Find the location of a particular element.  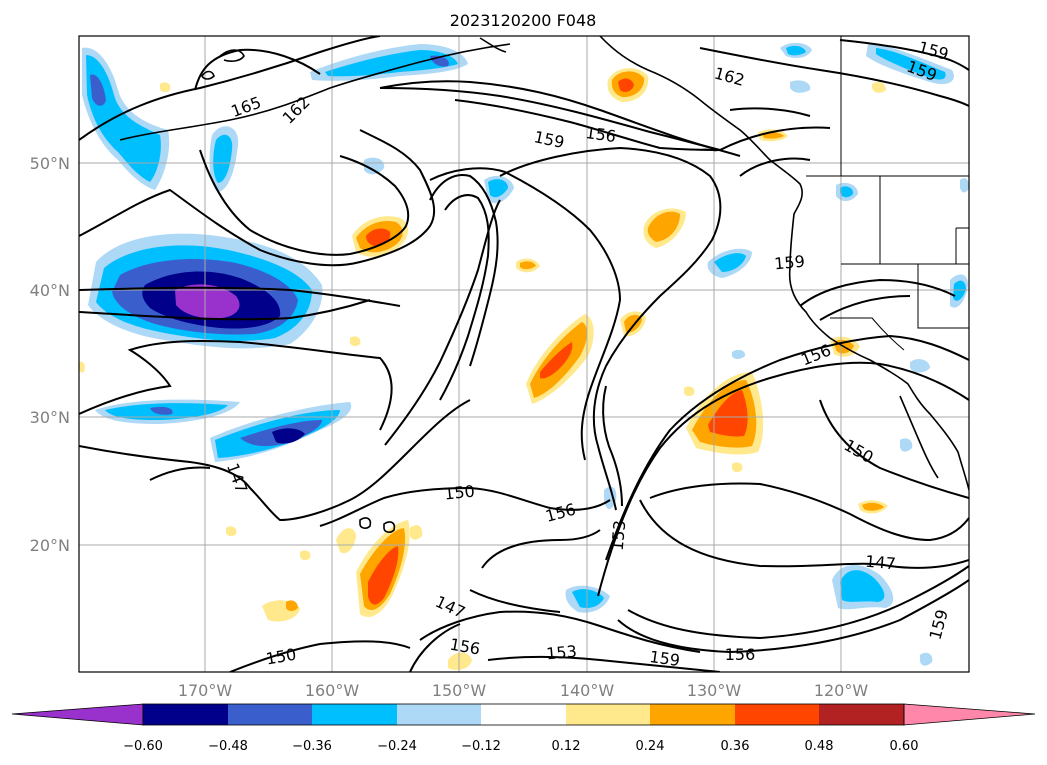

colorbar-tick-label: 0.24 is located at coordinates (650, 746).